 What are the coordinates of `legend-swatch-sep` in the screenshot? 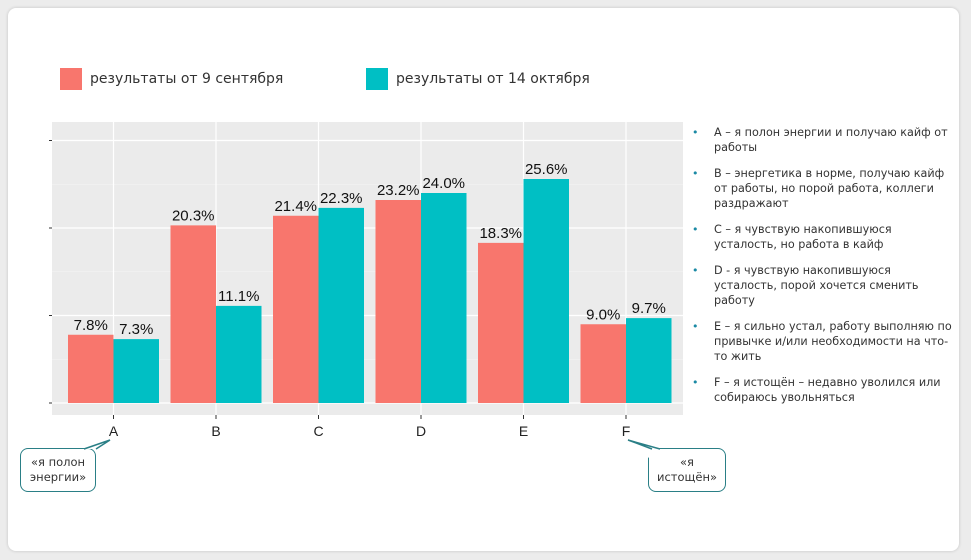 It's located at (71, 79).